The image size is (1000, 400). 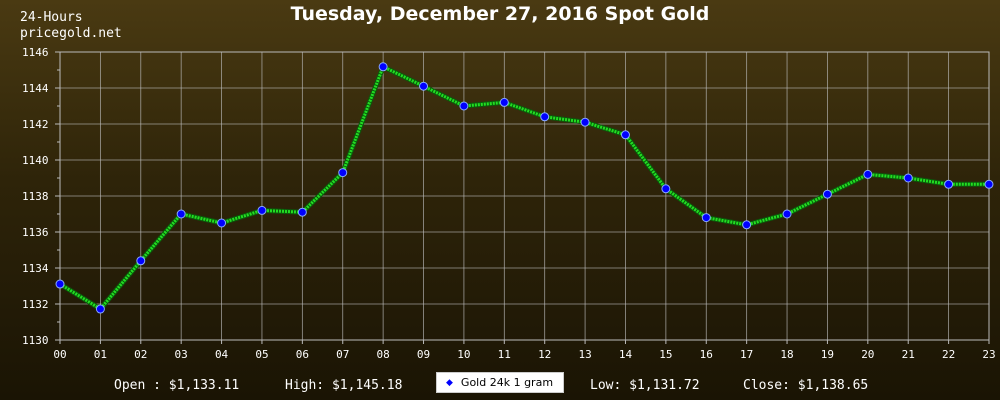 I want to click on x-tick-label: 16, so click(x=706, y=354).